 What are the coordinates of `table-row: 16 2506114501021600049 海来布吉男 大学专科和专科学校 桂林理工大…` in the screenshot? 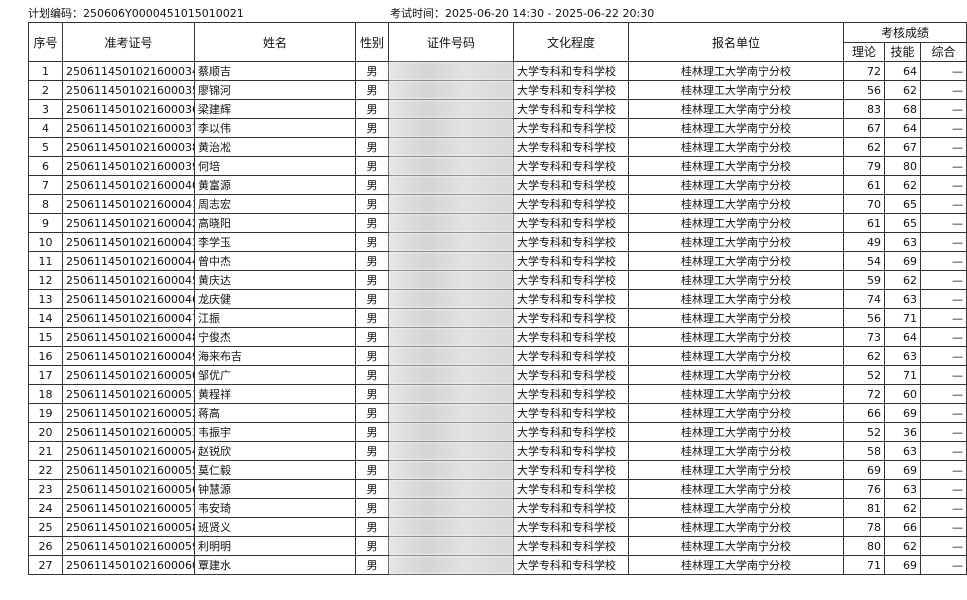 It's located at (497, 356).